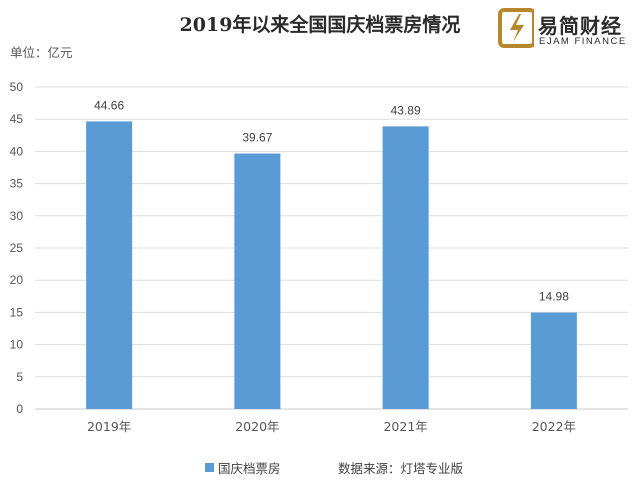  What do you see at coordinates (209, 467) in the screenshot?
I see `legend-swatch` at bounding box center [209, 467].